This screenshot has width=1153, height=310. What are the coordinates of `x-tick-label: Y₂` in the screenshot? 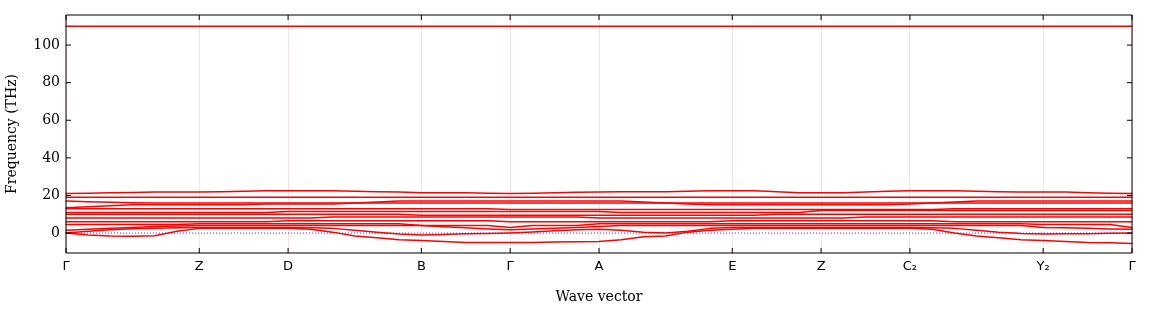 It's located at (1042, 266).